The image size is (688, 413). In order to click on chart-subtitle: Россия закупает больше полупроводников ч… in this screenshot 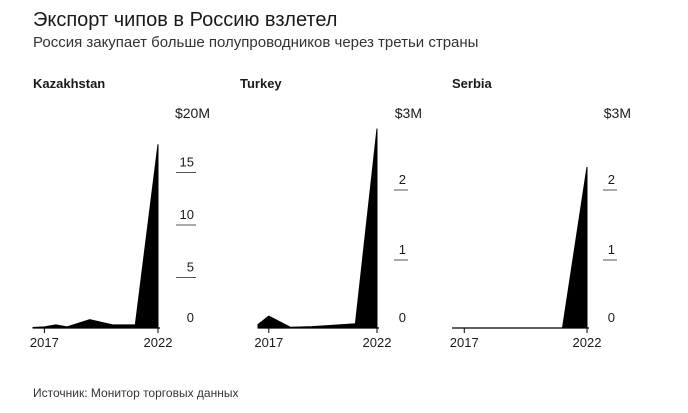, I will do `click(256, 42)`.